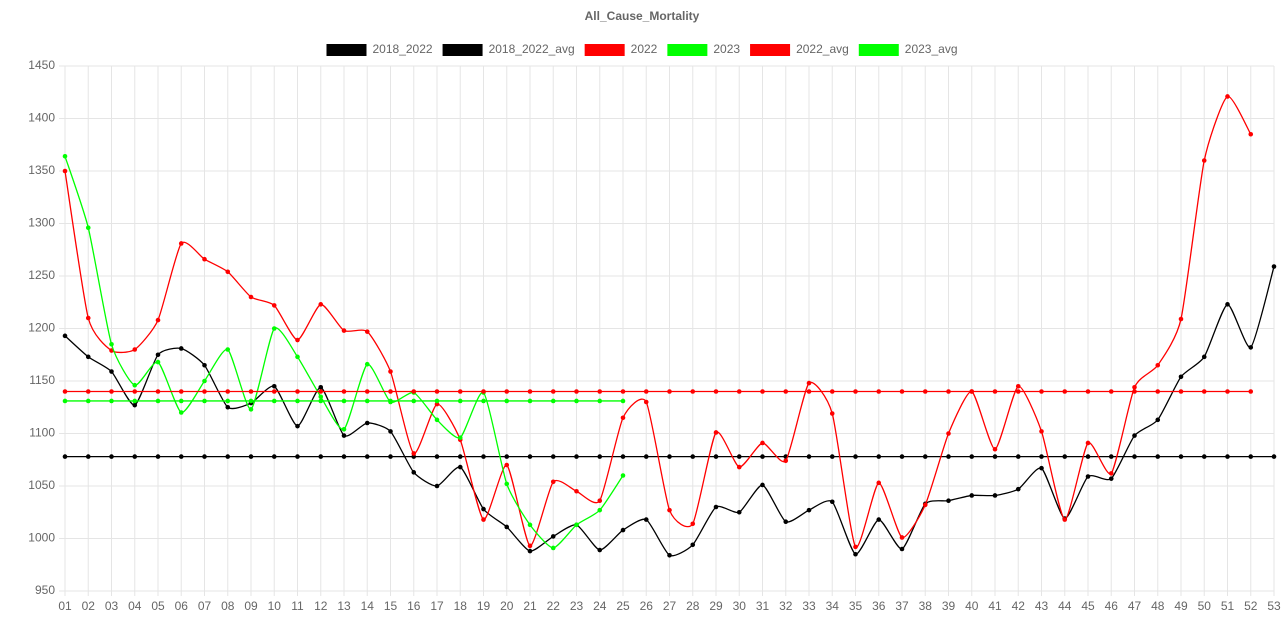  Describe the element at coordinates (158, 606) in the screenshot. I see `x-tick-label: 05` at that location.